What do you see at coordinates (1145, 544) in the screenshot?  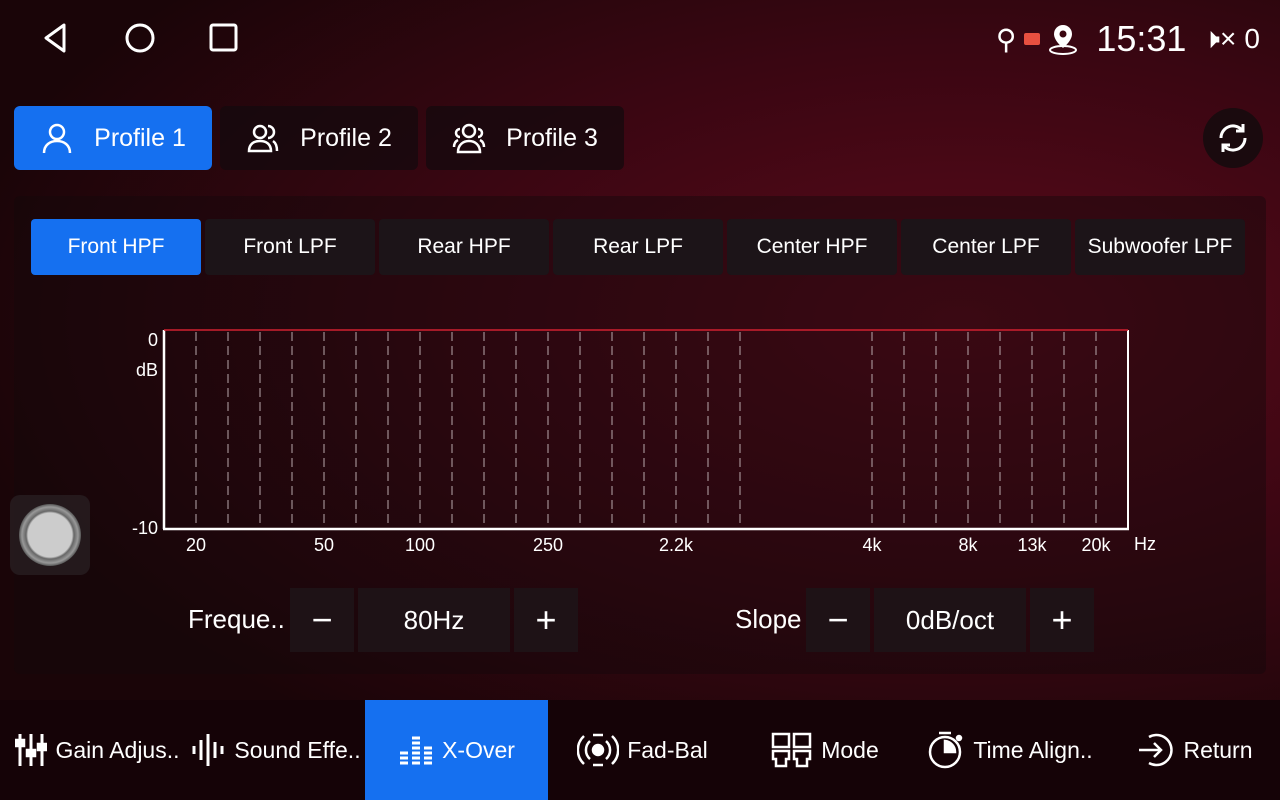 I see `x-axis-label: Hz` at bounding box center [1145, 544].